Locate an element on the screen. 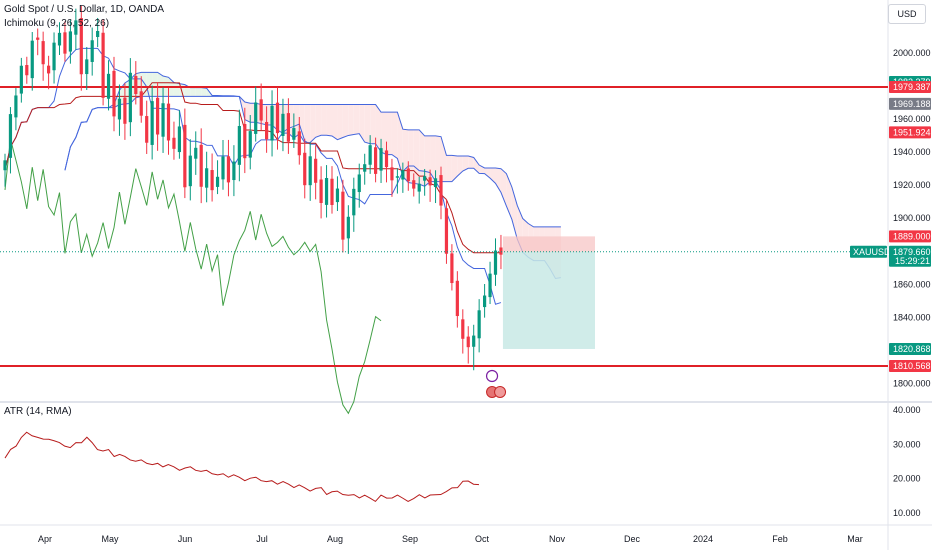 The height and width of the screenshot is (550, 932). price-tag-label: 1820.868 is located at coordinates (912, 349).